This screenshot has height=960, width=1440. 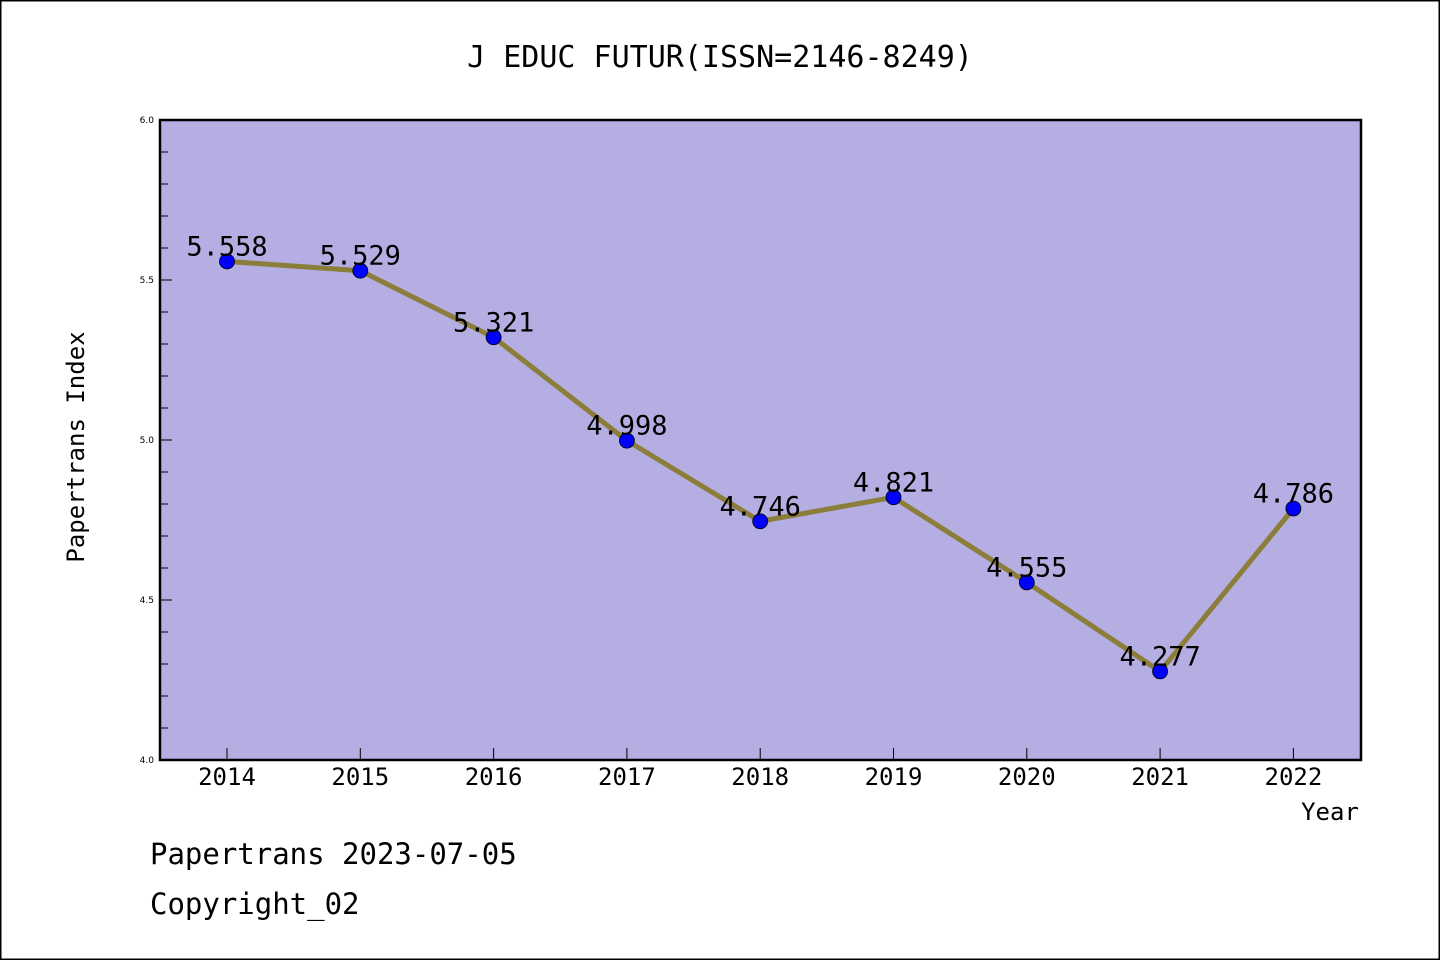 I want to click on x-tick-label: 2022, so click(x=1294, y=777).